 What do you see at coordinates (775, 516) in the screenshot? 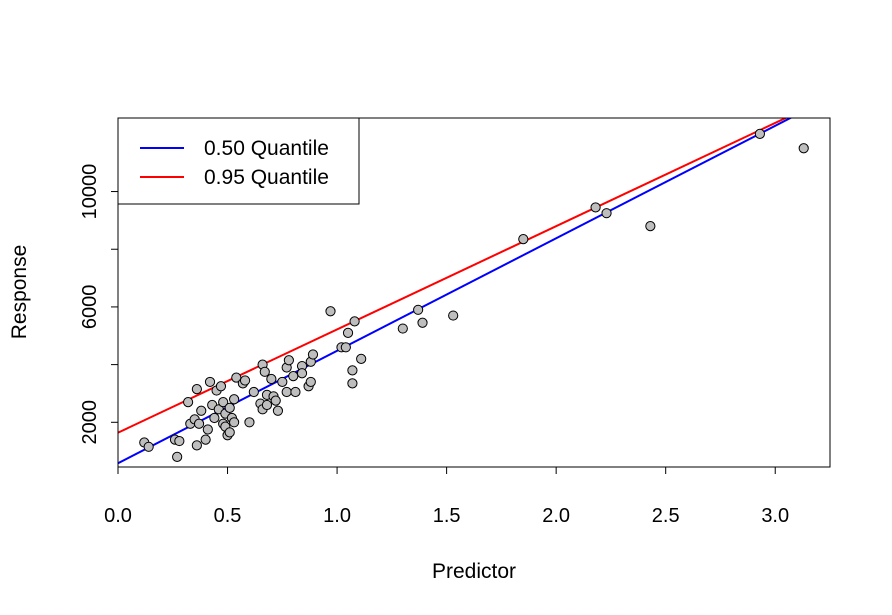
I see `x-tick-label: 3.0` at bounding box center [775, 516].